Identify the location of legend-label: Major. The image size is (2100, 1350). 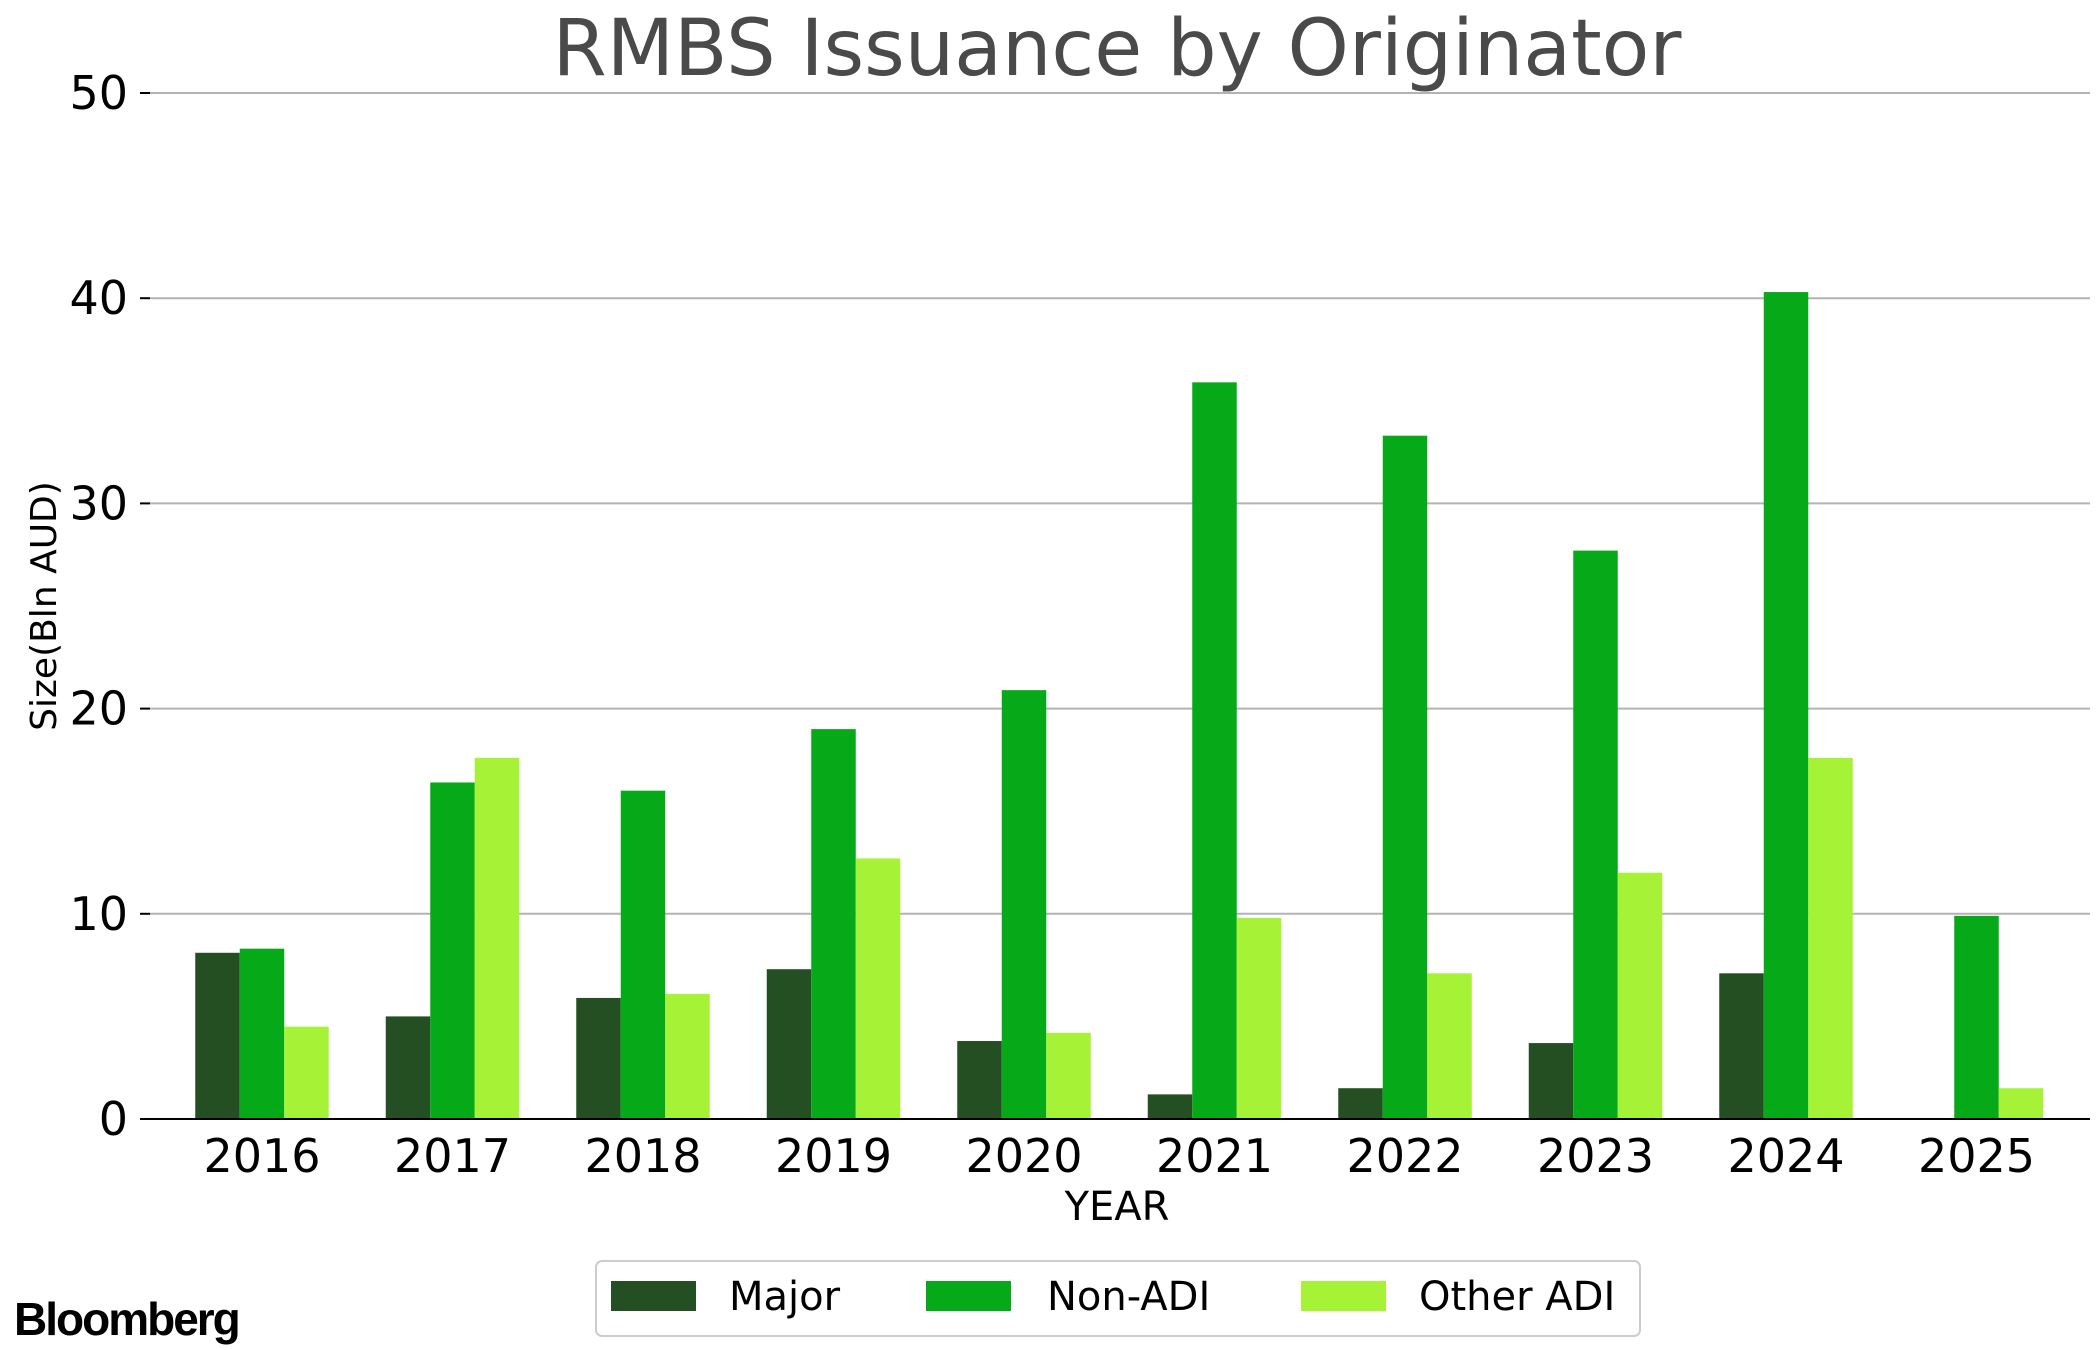
(785, 1297).